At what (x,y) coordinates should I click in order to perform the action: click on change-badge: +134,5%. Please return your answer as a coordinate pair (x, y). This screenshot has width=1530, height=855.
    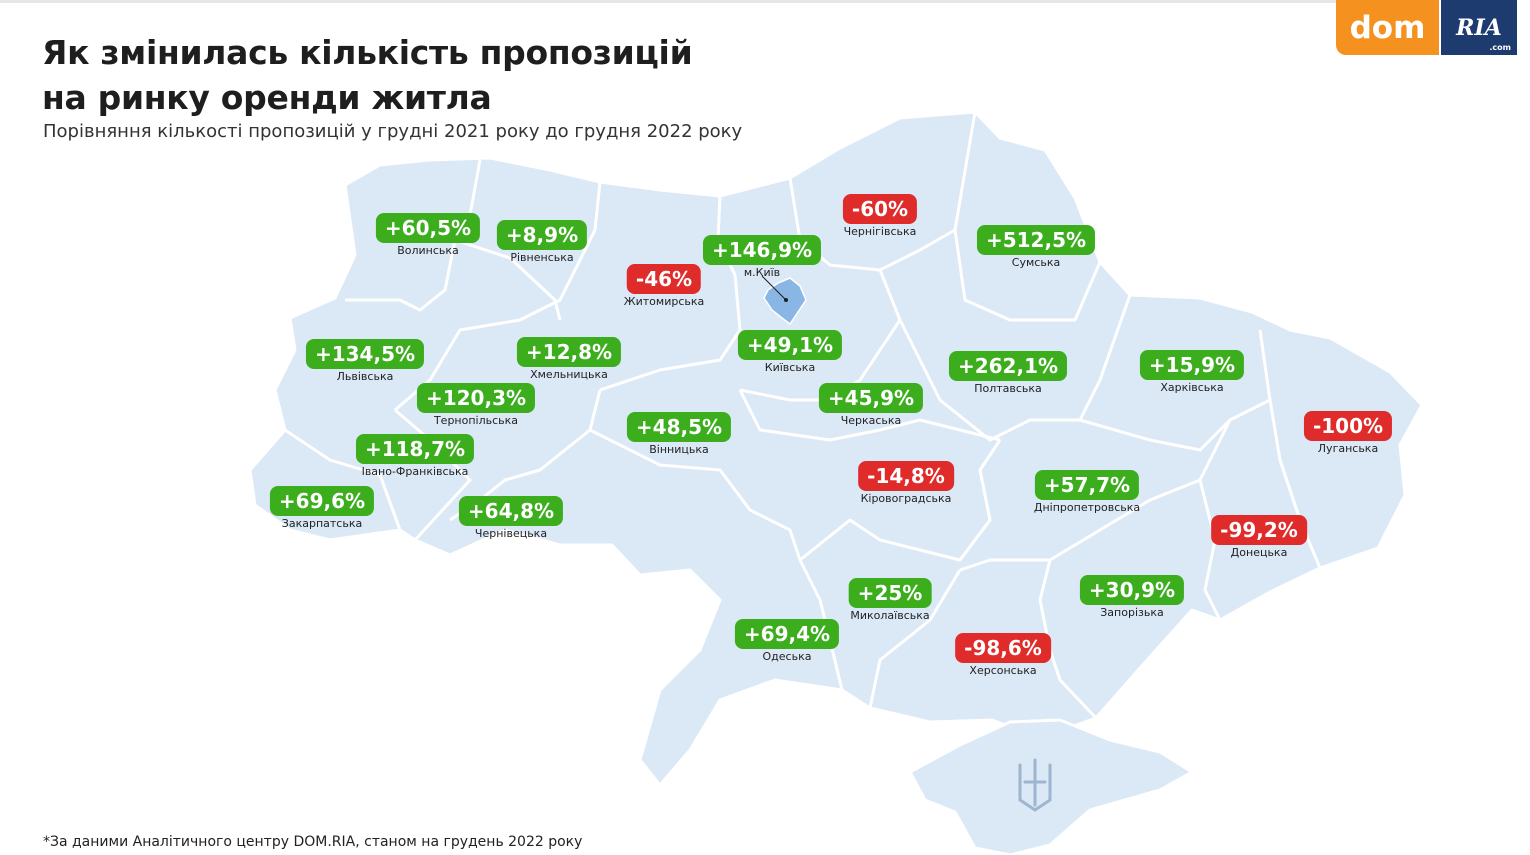
    Looking at the image, I should click on (365, 354).